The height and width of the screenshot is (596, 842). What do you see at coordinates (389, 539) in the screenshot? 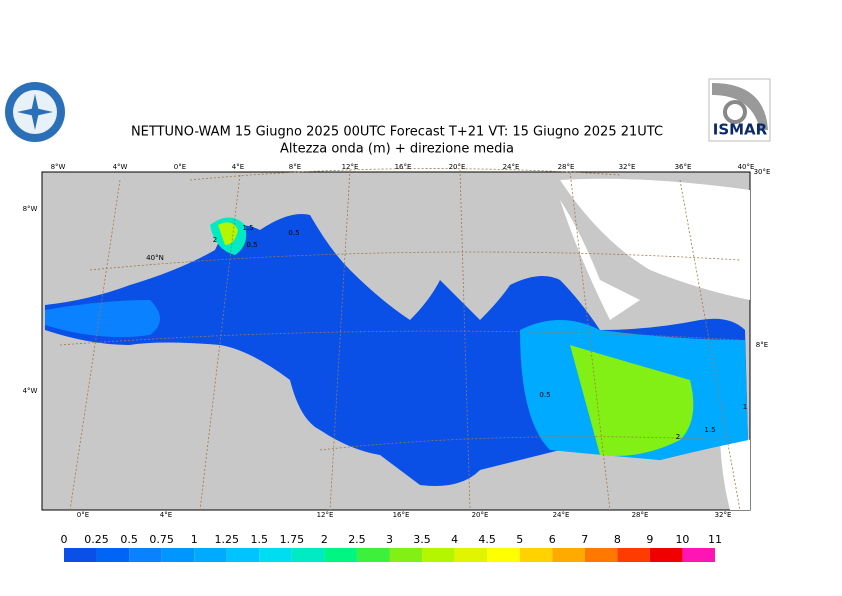
I see `colorbar-label: 3` at bounding box center [389, 539].